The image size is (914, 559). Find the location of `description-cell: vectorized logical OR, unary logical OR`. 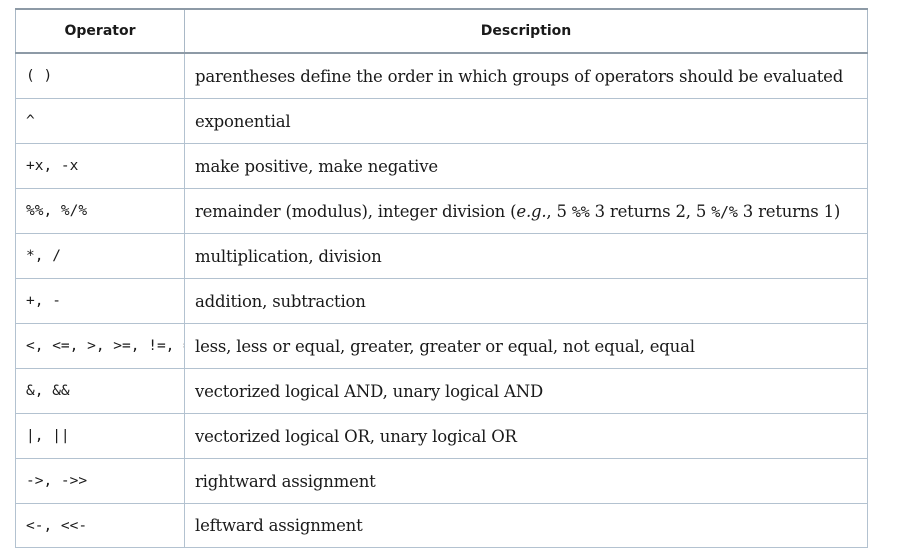

description-cell: vectorized logical OR, unary logical OR is located at coordinates (526, 436).